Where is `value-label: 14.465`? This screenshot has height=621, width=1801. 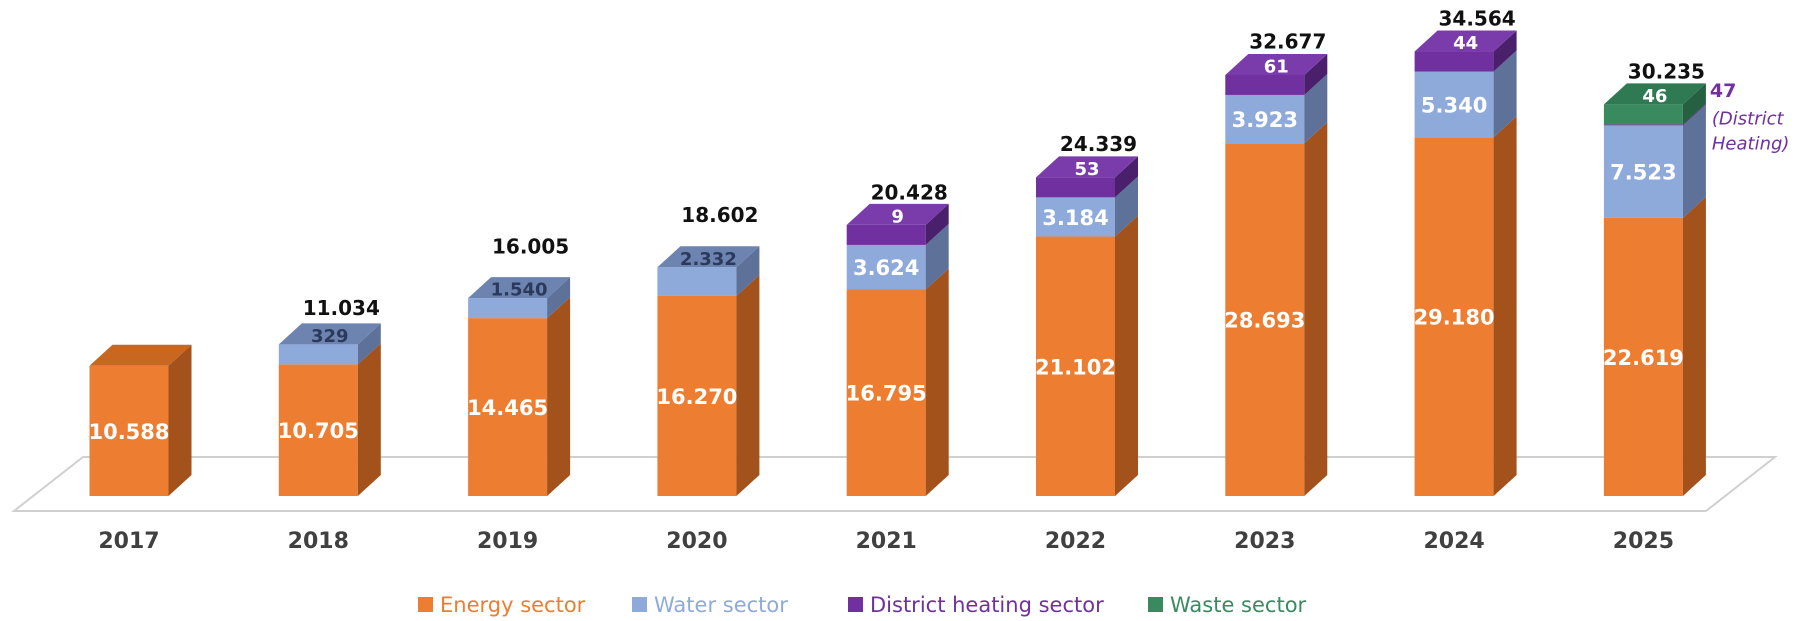 value-label: 14.465 is located at coordinates (507, 408).